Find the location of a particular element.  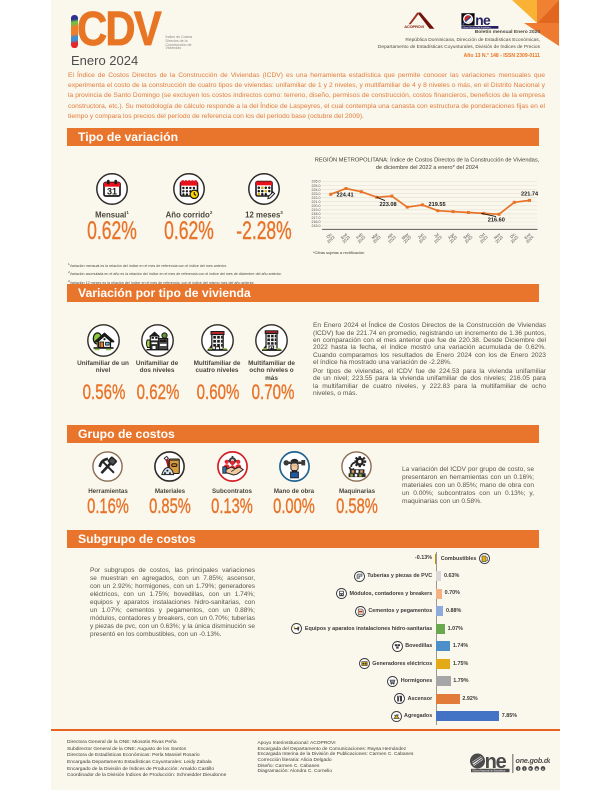

svg-text: 31 is located at coordinates (112, 191).